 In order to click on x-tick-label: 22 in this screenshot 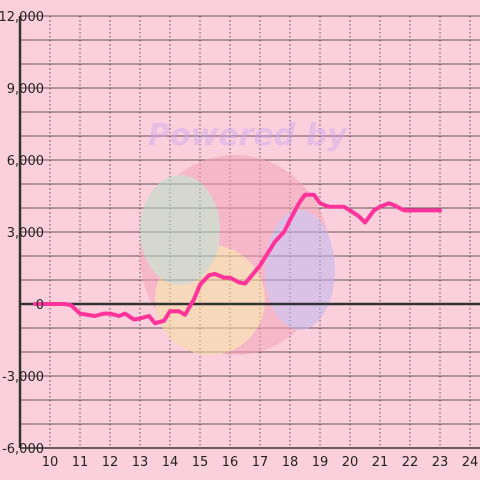, I will do `click(410, 462)`.